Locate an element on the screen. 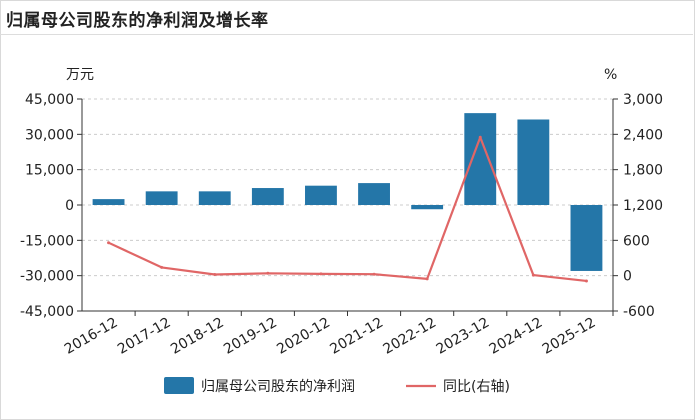 This screenshot has width=695, height=420. left-axis-tick-label: 30,000 is located at coordinates (49, 135).